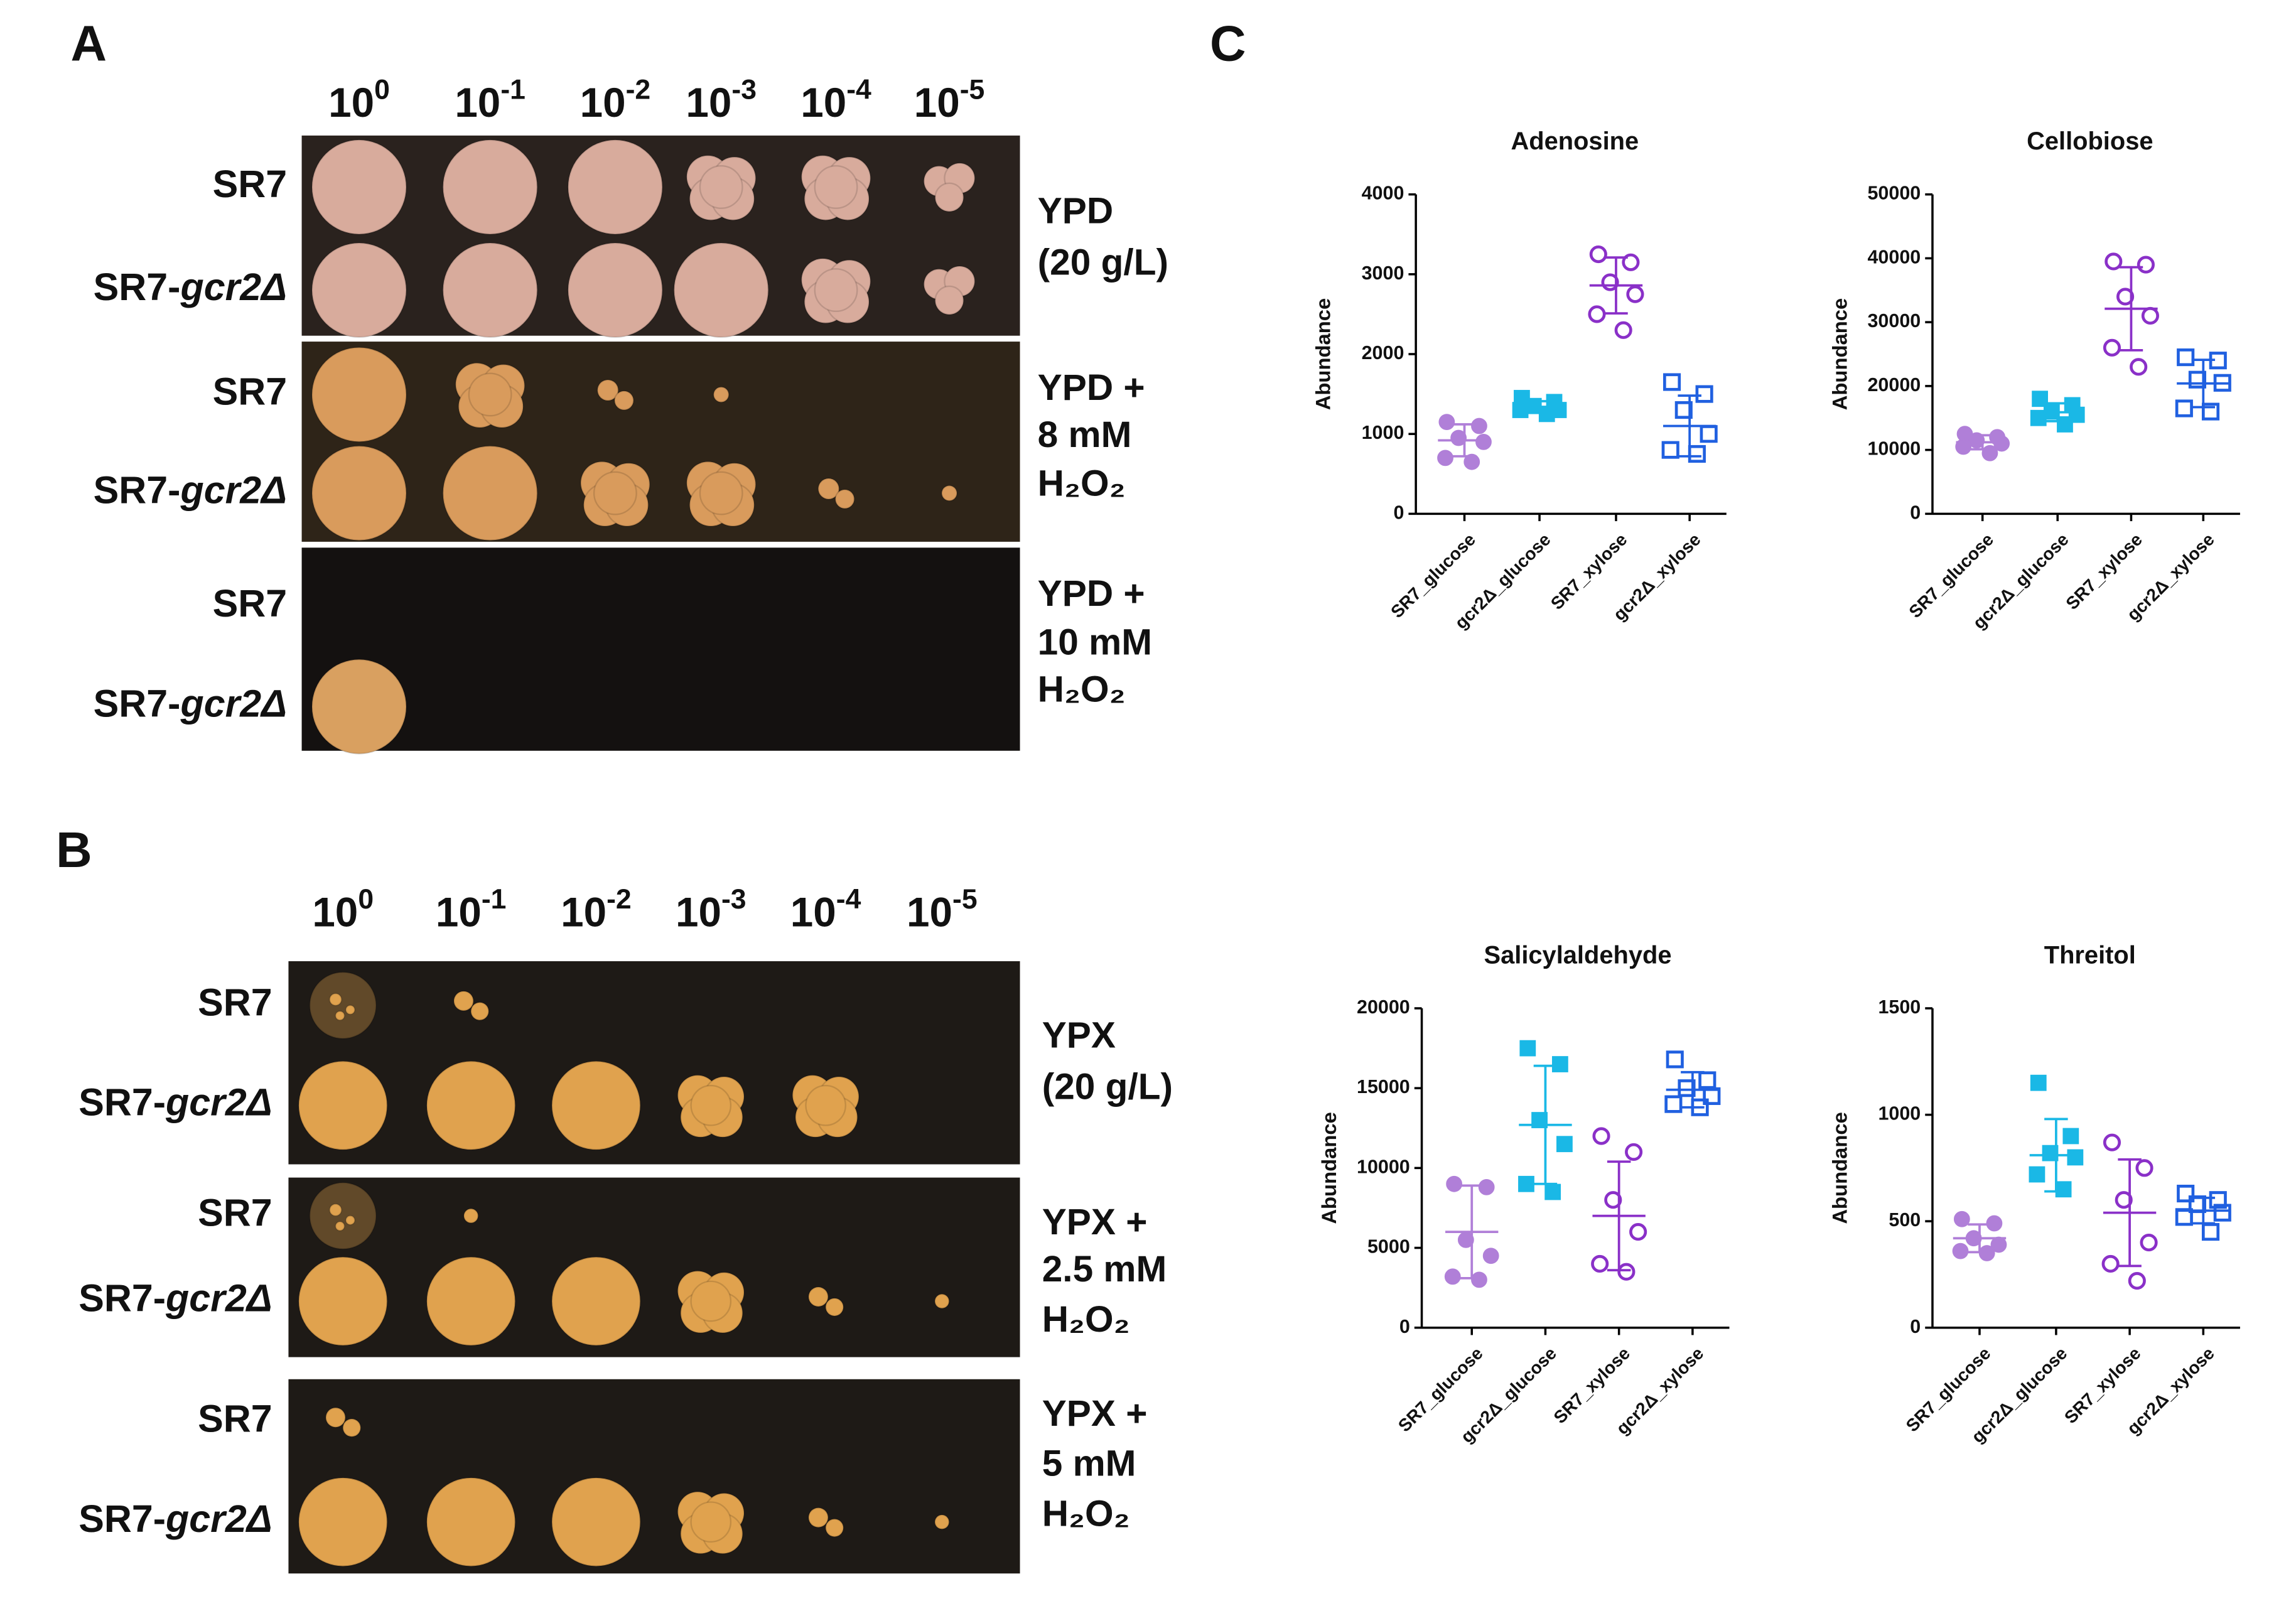 The image size is (2296, 1606). What do you see at coordinates (1894, 256) in the screenshot?
I see `y-tick-label: 40000` at bounding box center [1894, 256].